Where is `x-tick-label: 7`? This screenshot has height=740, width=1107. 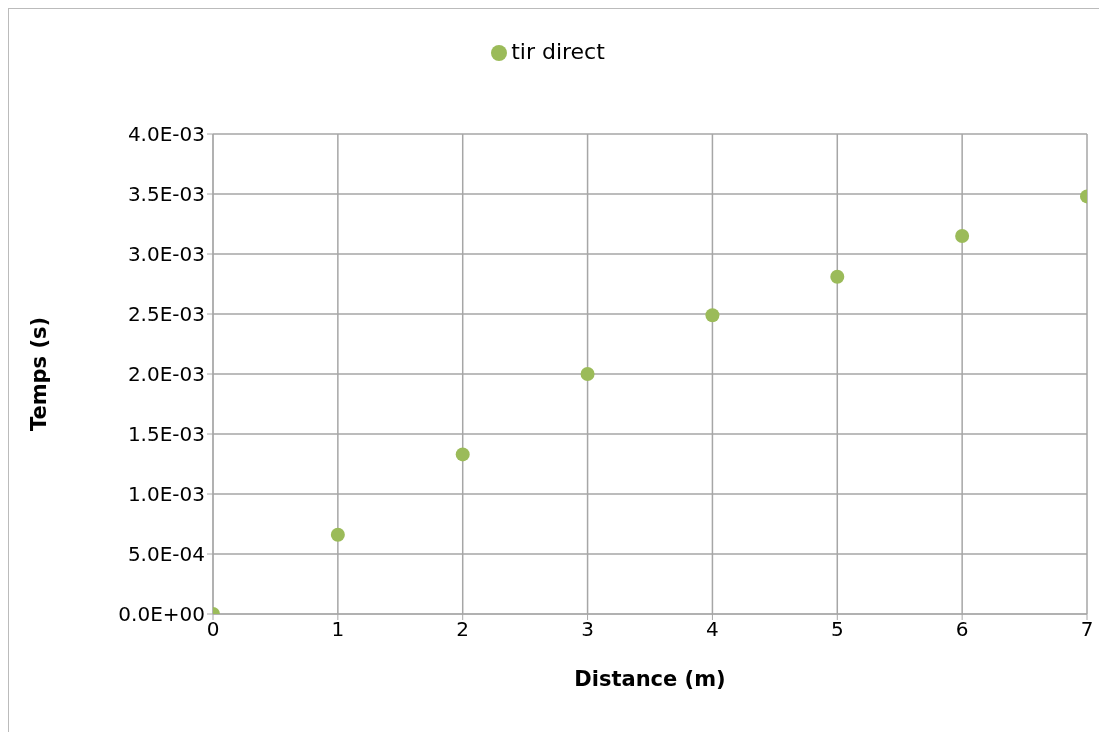
x-tick-label: 7 is located at coordinates (1087, 629).